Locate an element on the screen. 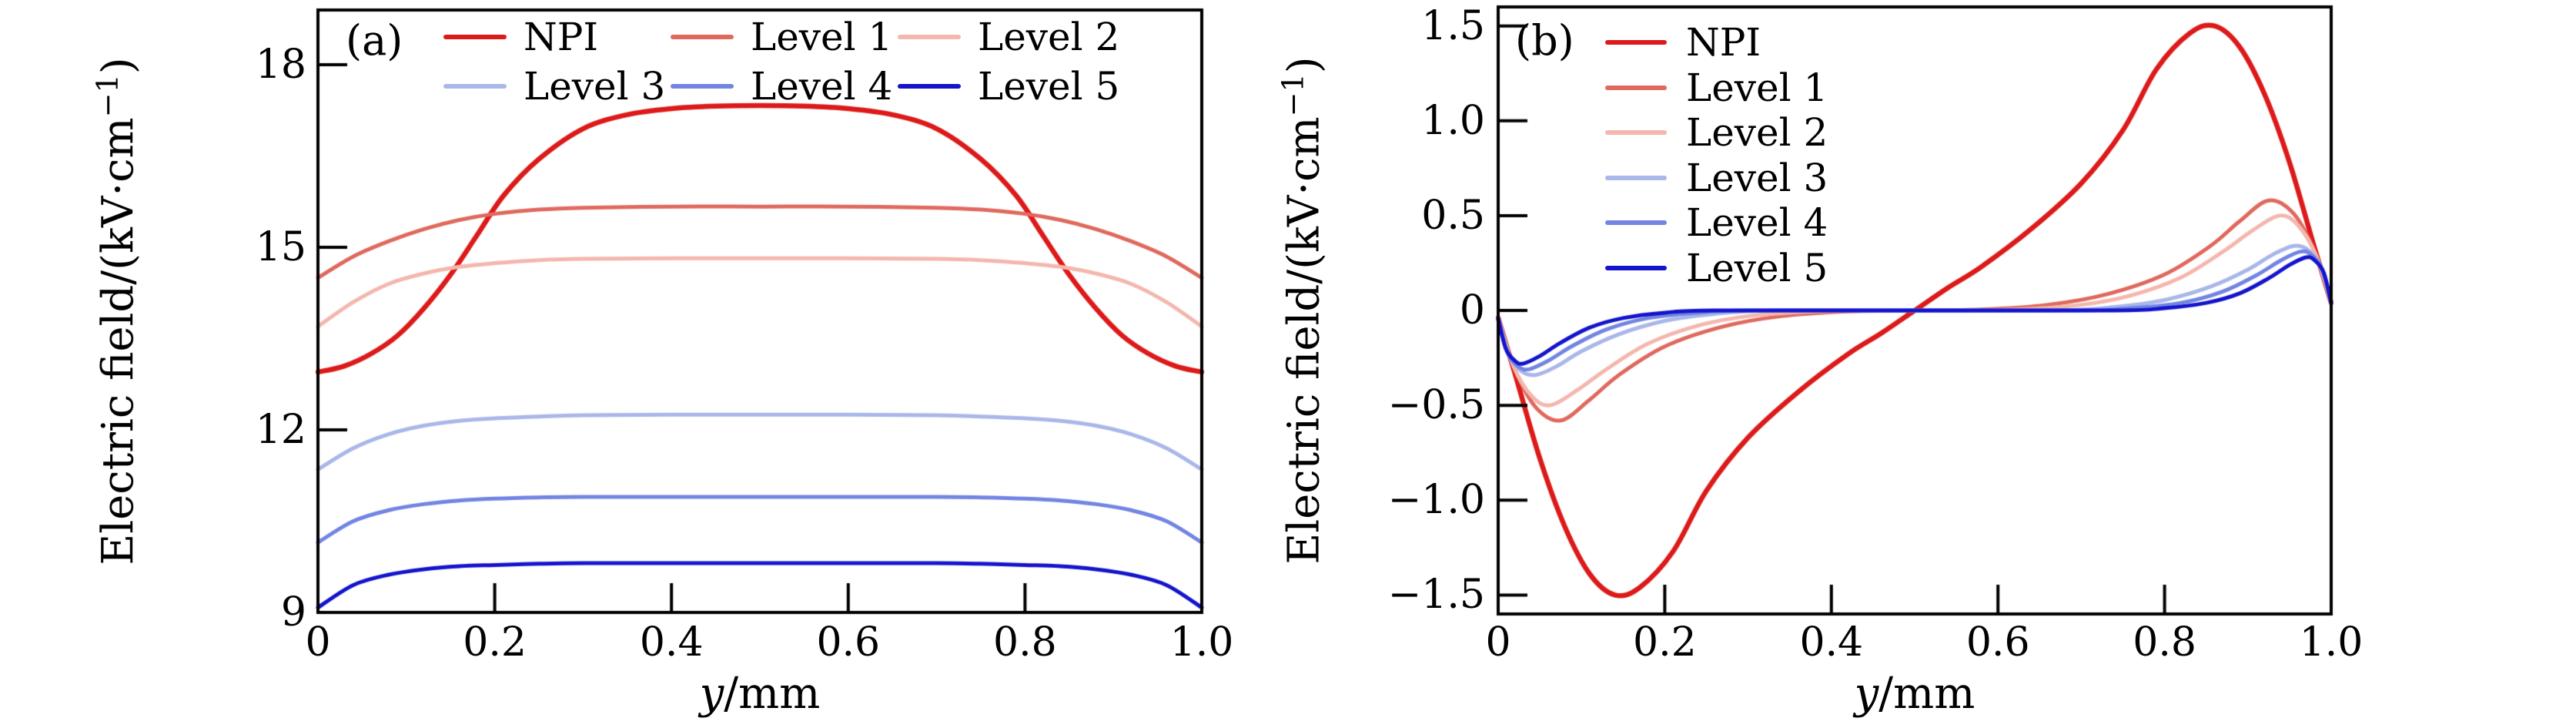 Image resolution: width=2576 pixels, height=728 pixels. panel-b-ylabel-superscript: −1 is located at coordinates (1293, 95).